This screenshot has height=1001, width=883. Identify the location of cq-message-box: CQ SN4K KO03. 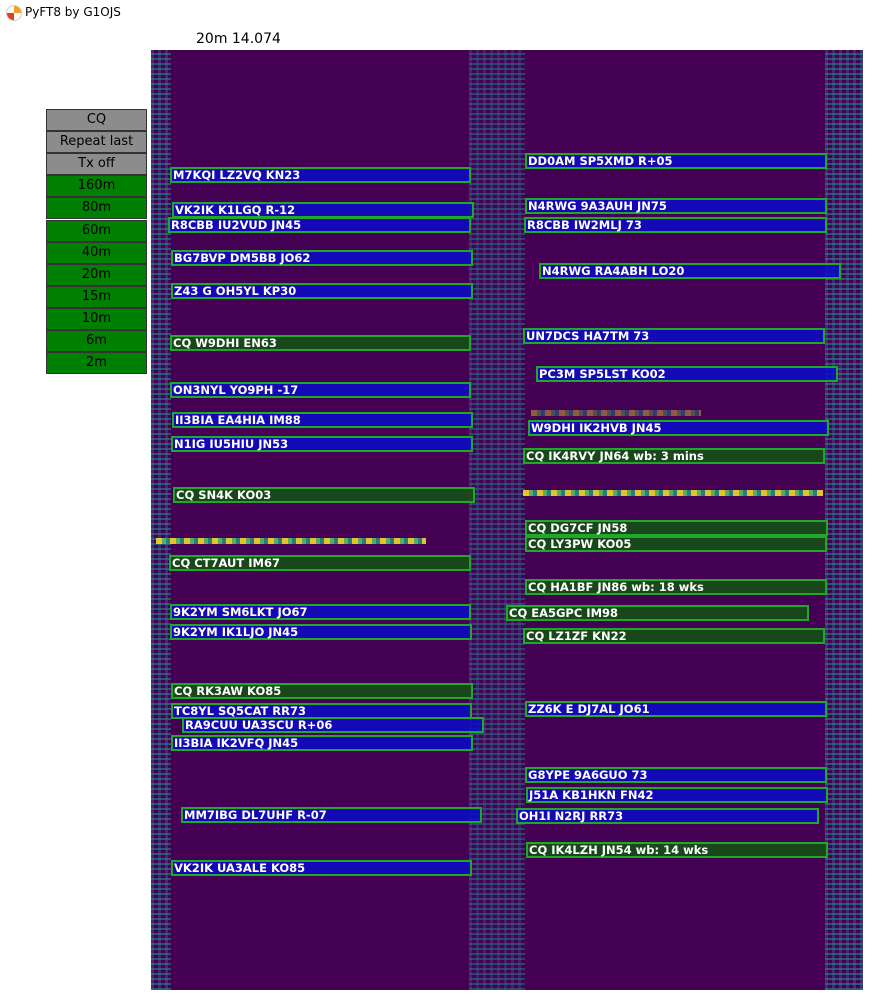
(324, 495).